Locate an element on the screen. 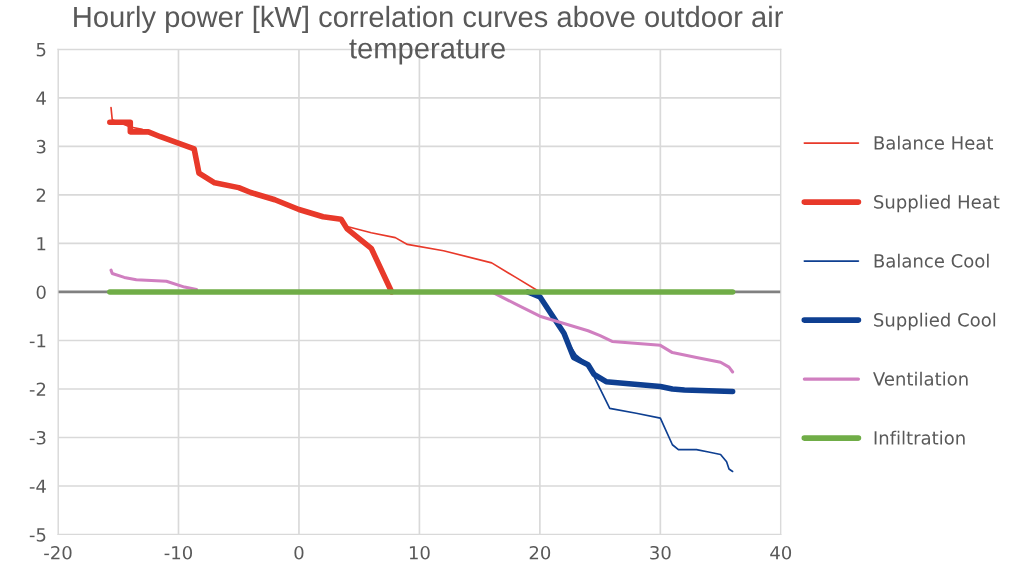 The width and height of the screenshot is (1018, 581). legend-label: Ventilation is located at coordinates (920, 378).